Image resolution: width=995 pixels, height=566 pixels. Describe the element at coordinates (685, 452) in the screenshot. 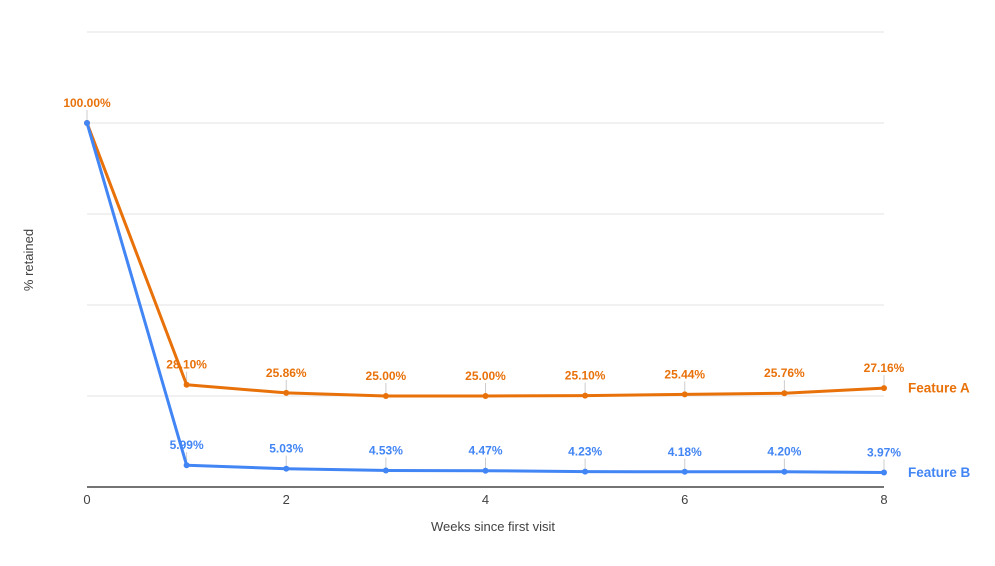

I see `data-label: 4.18%` at that location.